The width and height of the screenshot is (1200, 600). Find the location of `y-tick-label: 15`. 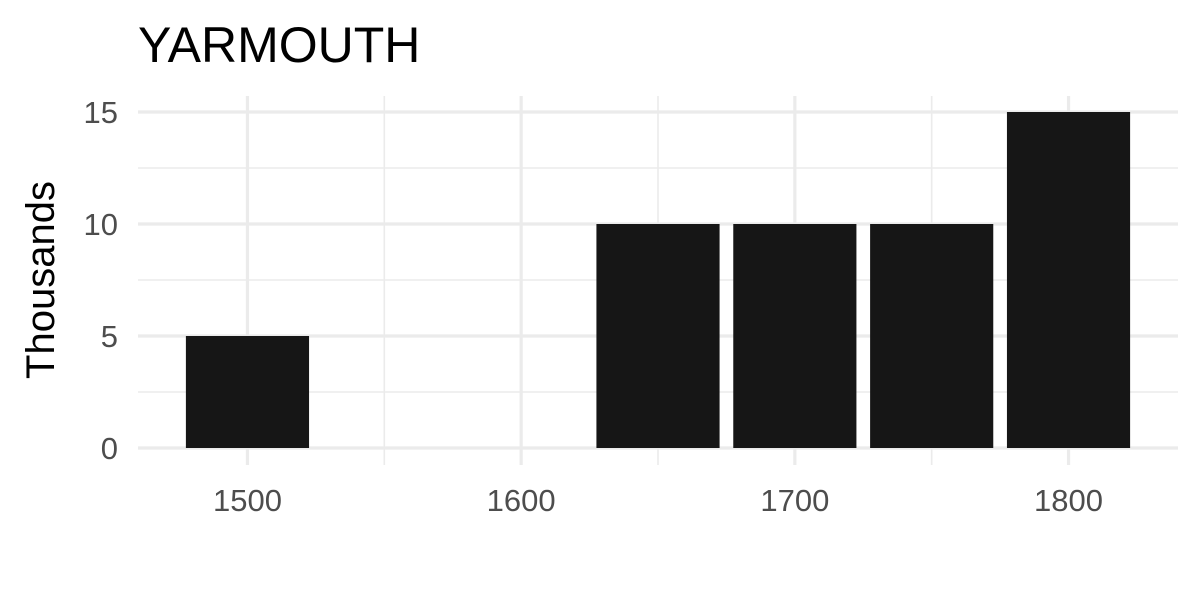

y-tick-label: 15 is located at coordinates (101, 112).